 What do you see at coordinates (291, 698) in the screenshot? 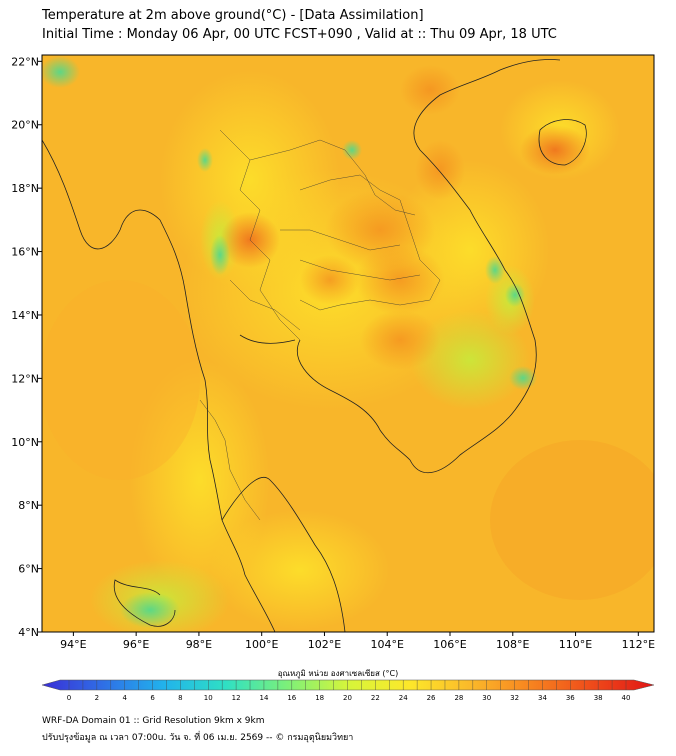
I see `colorbar-tick-label: 16` at bounding box center [291, 698].